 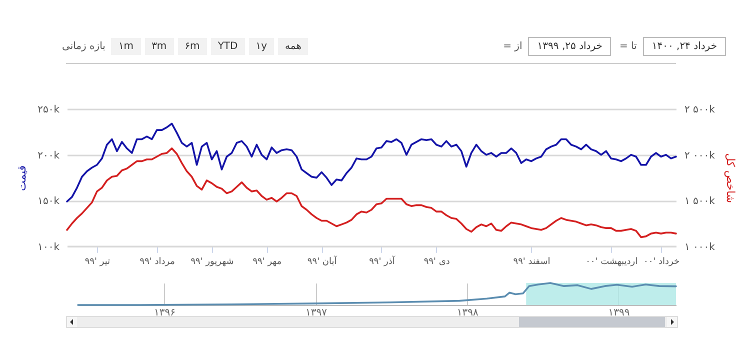 What do you see at coordinates (512, 46) in the screenshot?
I see `text: از =` at bounding box center [512, 46].